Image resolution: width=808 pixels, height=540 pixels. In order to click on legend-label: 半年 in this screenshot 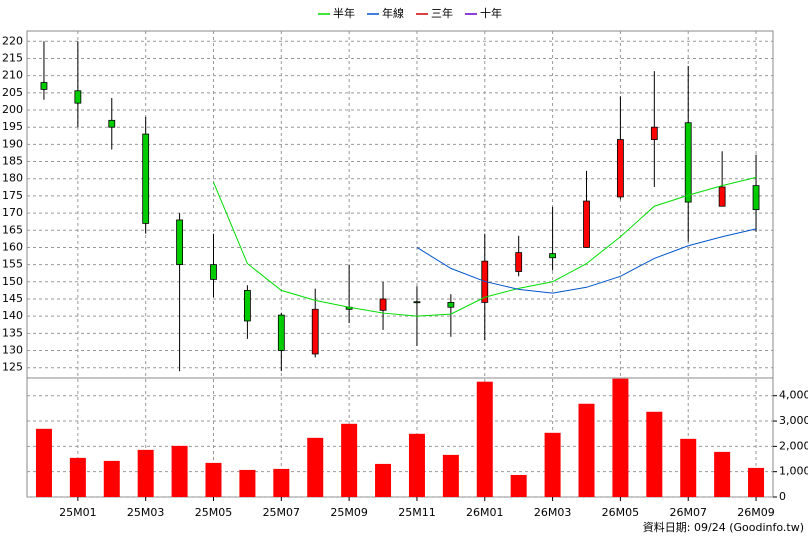, I will do `click(344, 13)`.